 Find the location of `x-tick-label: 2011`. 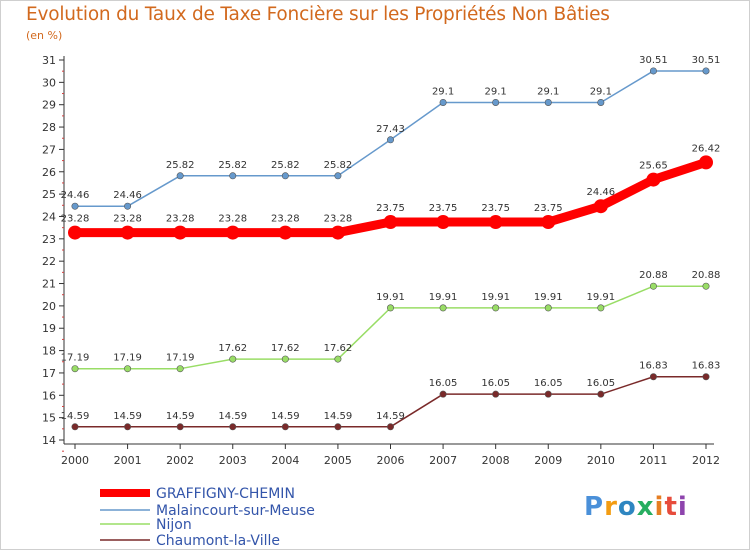

x-tick-label: 2011 is located at coordinates (653, 460).